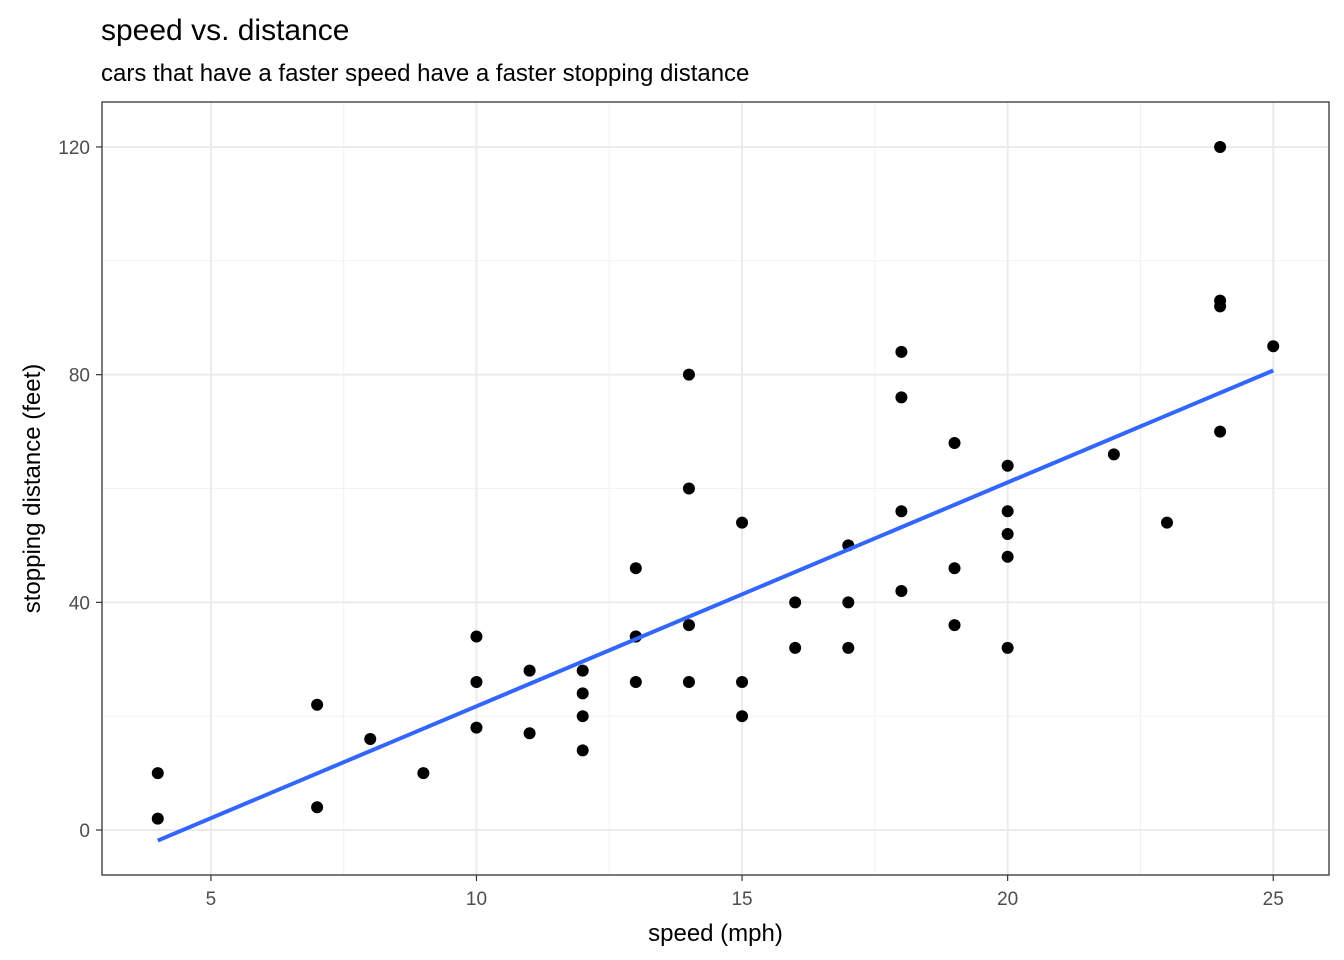 The width and height of the screenshot is (1344, 960). I want to click on x-tick-label: 15, so click(741, 899).